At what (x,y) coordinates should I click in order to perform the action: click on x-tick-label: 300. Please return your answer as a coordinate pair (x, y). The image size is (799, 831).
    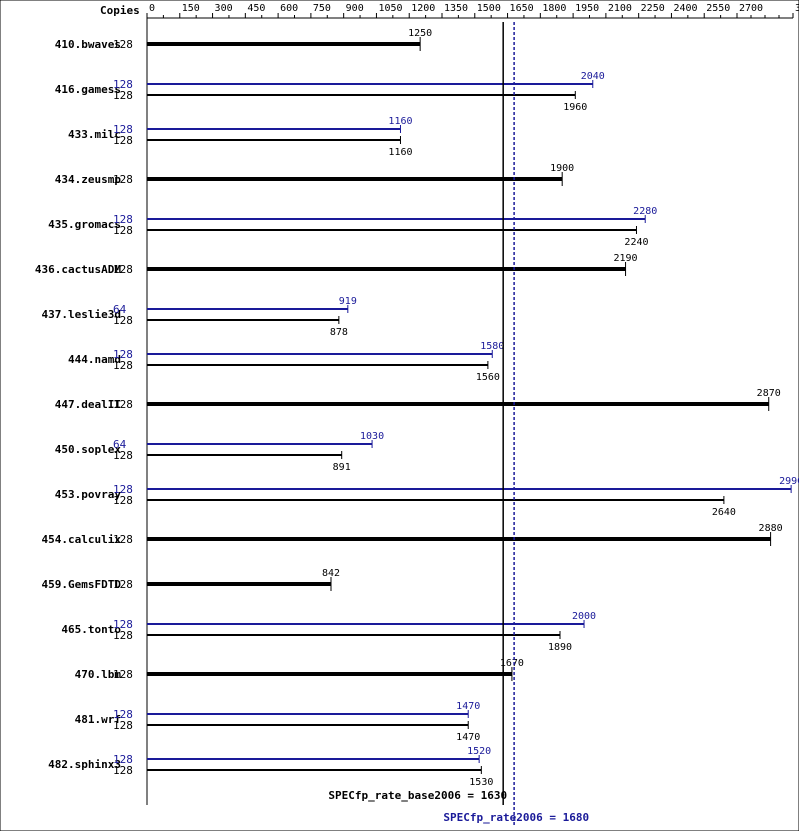
    Looking at the image, I should click on (224, 8).